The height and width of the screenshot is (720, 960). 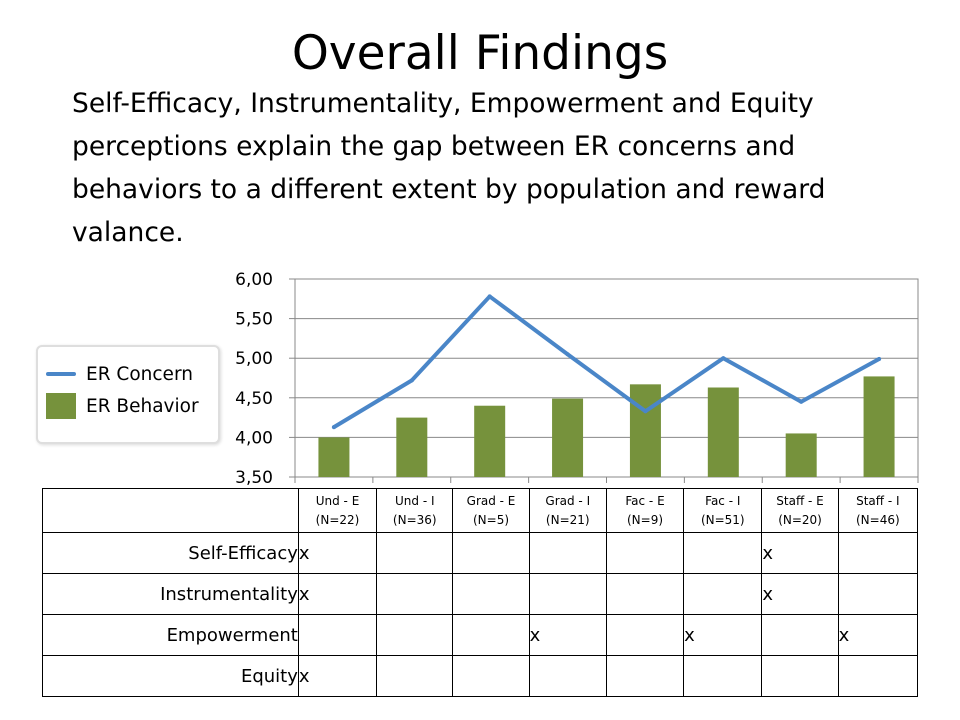 I want to click on column-header: Und - E (N=22), so click(x=337, y=510).